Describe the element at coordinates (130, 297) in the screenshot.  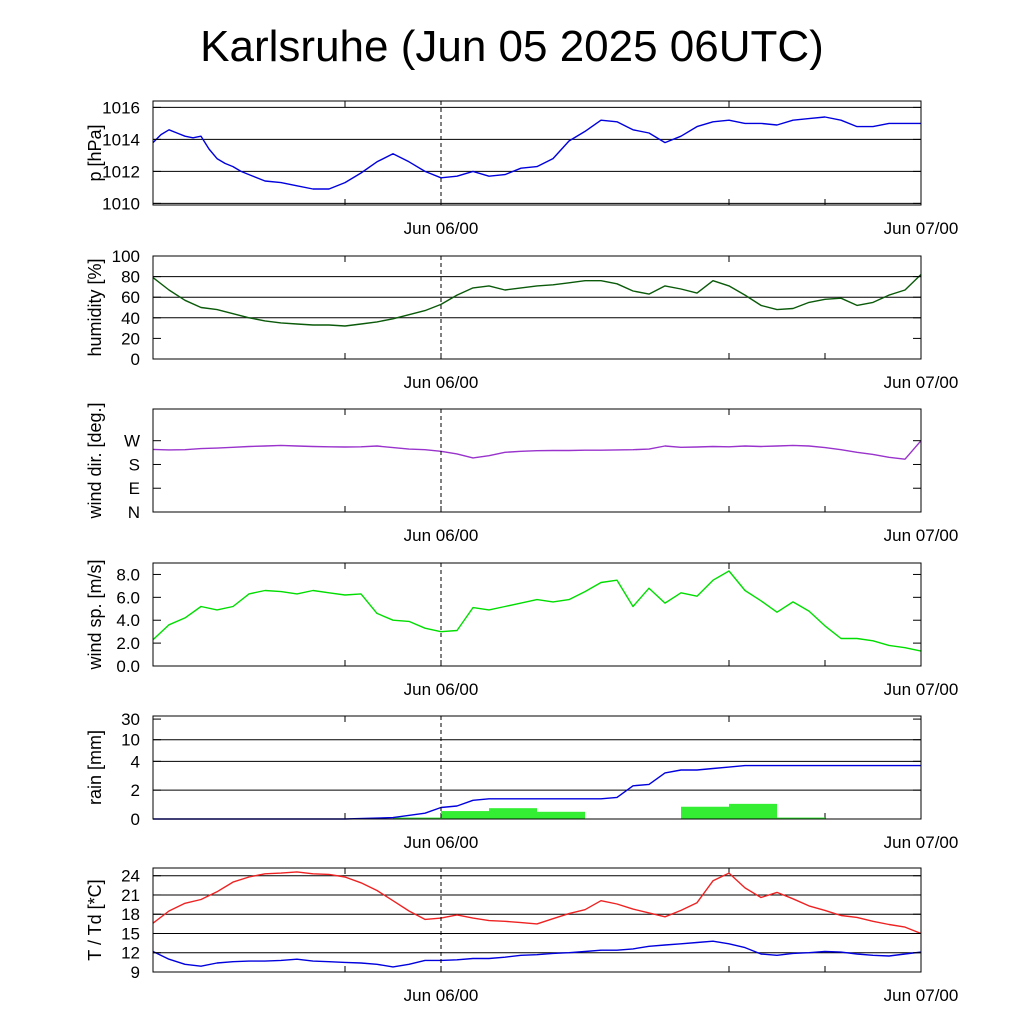
I see `y-tick-label: 60` at that location.